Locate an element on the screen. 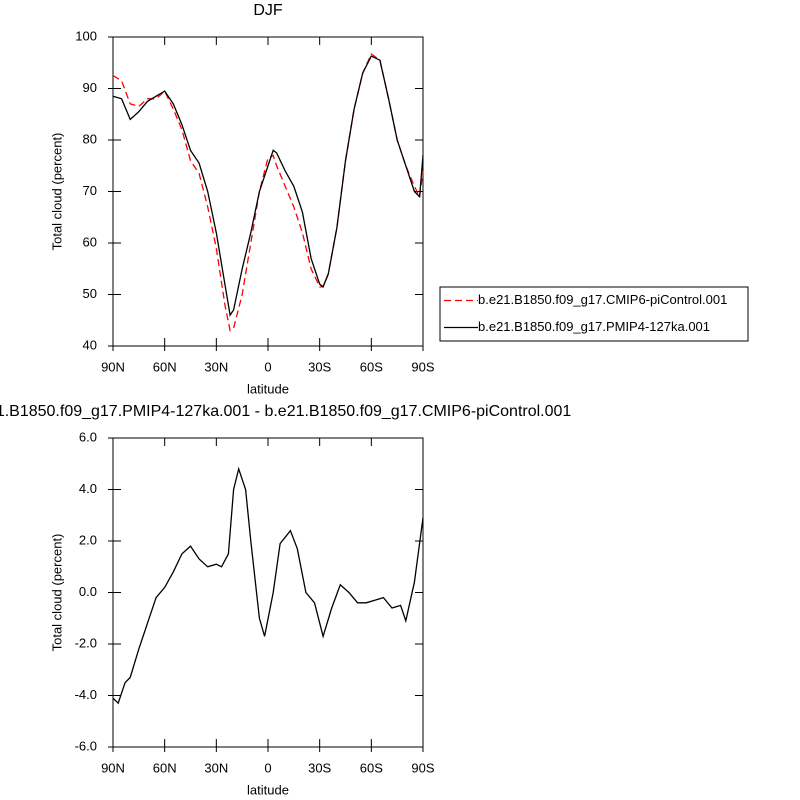 This screenshot has width=800, height=800. legend-label: b.e21.B1850.f09_g17.CMIP6-piControl.001 is located at coordinates (602, 299).